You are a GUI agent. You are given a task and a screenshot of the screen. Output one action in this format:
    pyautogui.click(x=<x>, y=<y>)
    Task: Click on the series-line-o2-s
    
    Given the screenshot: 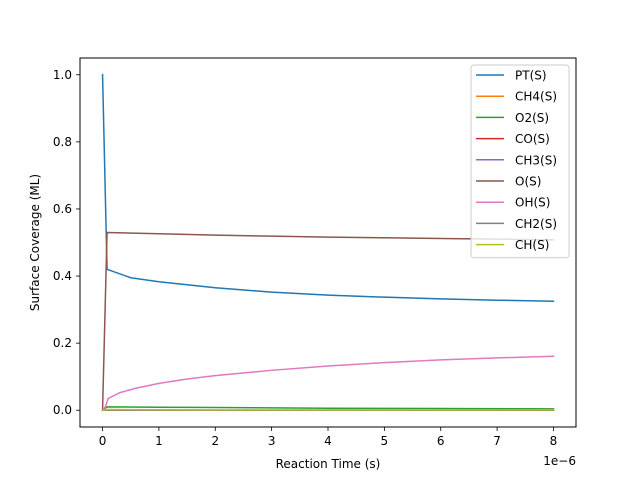 What is the action you would take?
    pyautogui.click(x=328, y=409)
    